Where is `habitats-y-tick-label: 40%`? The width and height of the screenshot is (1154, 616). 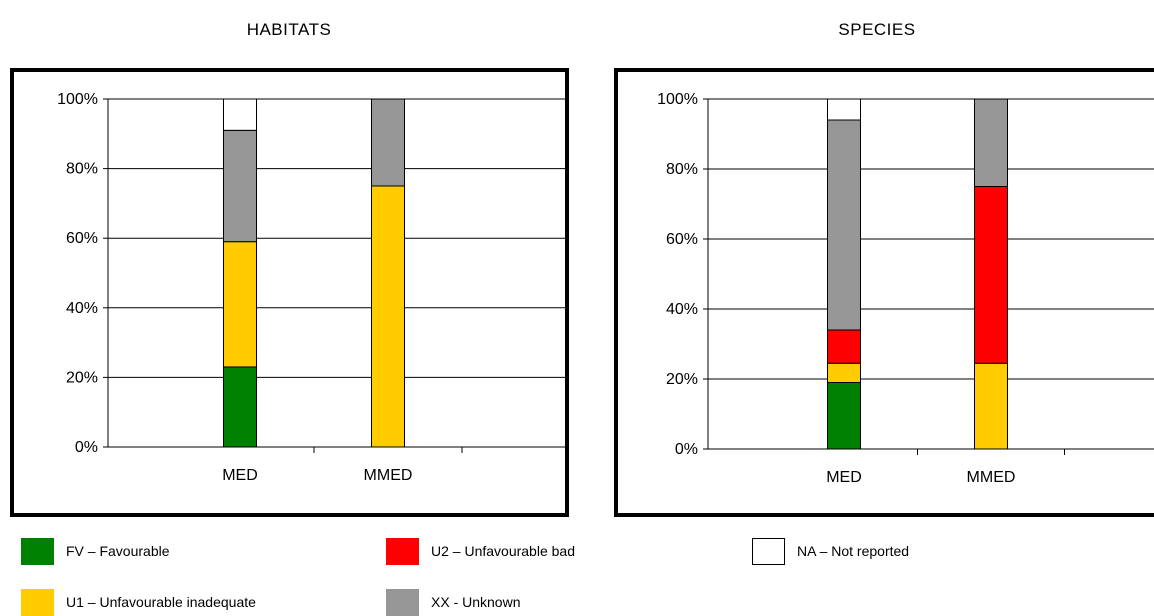
habitats-y-tick-label: 40% is located at coordinates (82, 308).